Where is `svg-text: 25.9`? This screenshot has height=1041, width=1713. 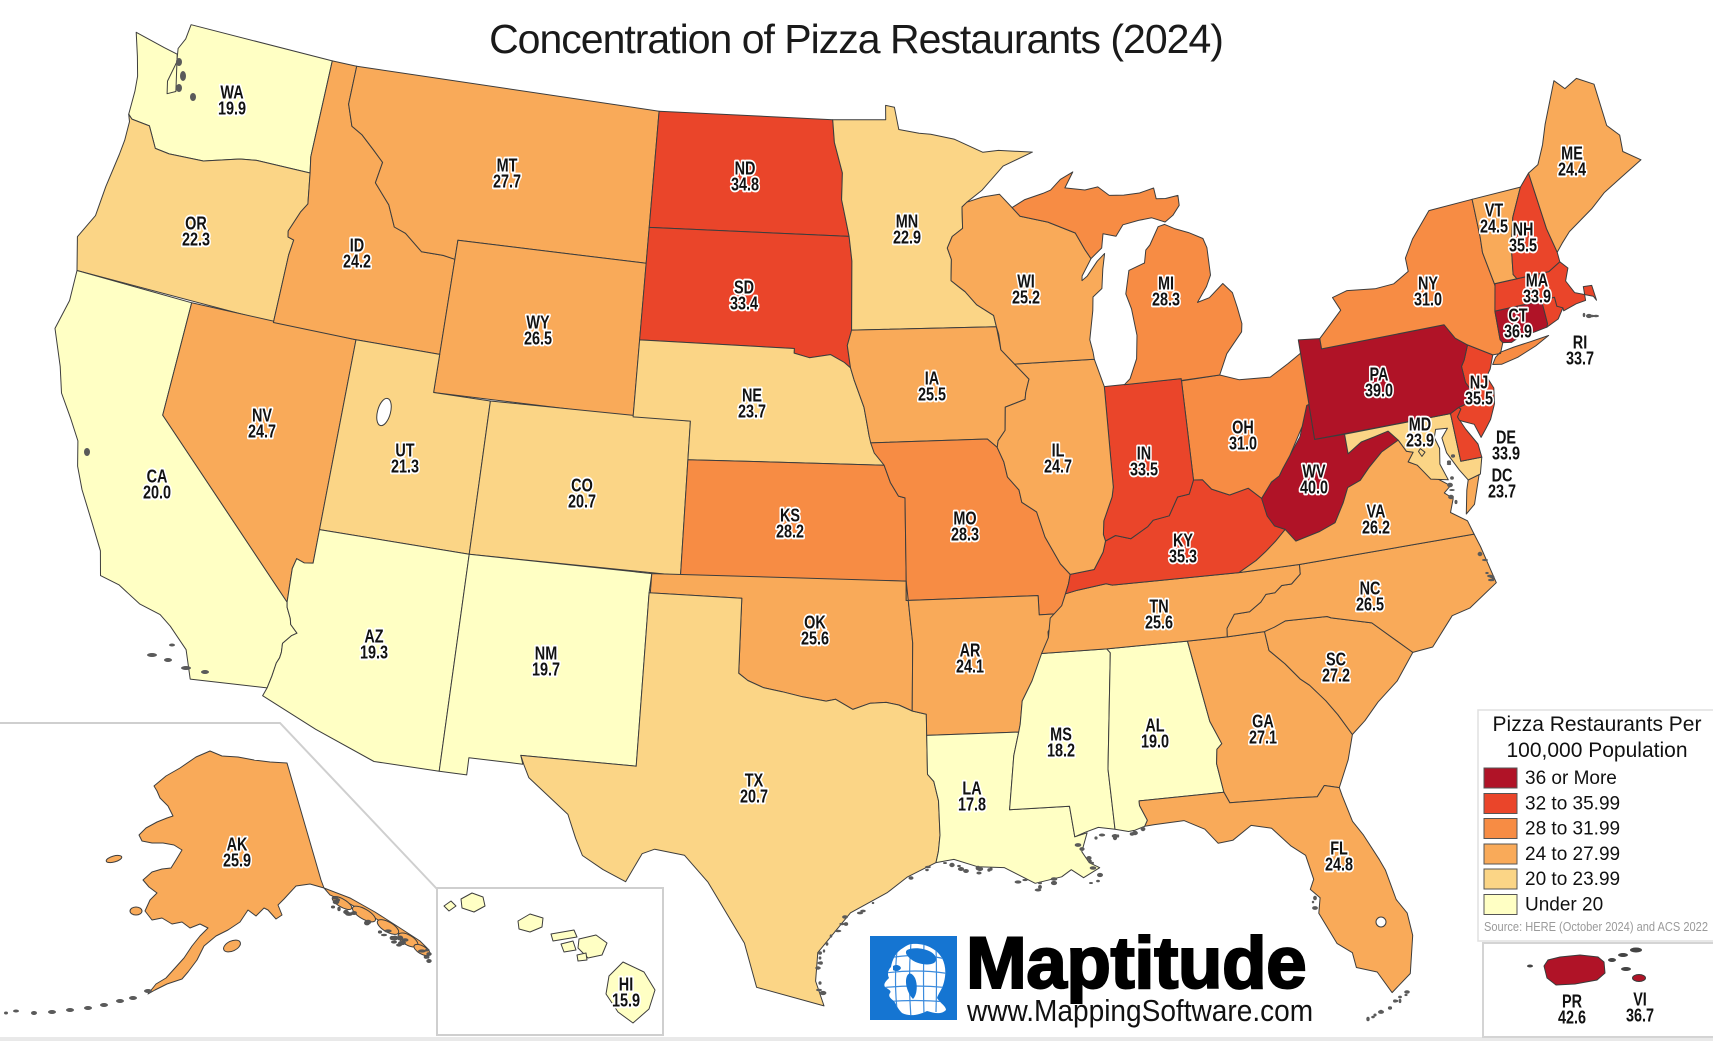
svg-text: 25.9 is located at coordinates (237, 860).